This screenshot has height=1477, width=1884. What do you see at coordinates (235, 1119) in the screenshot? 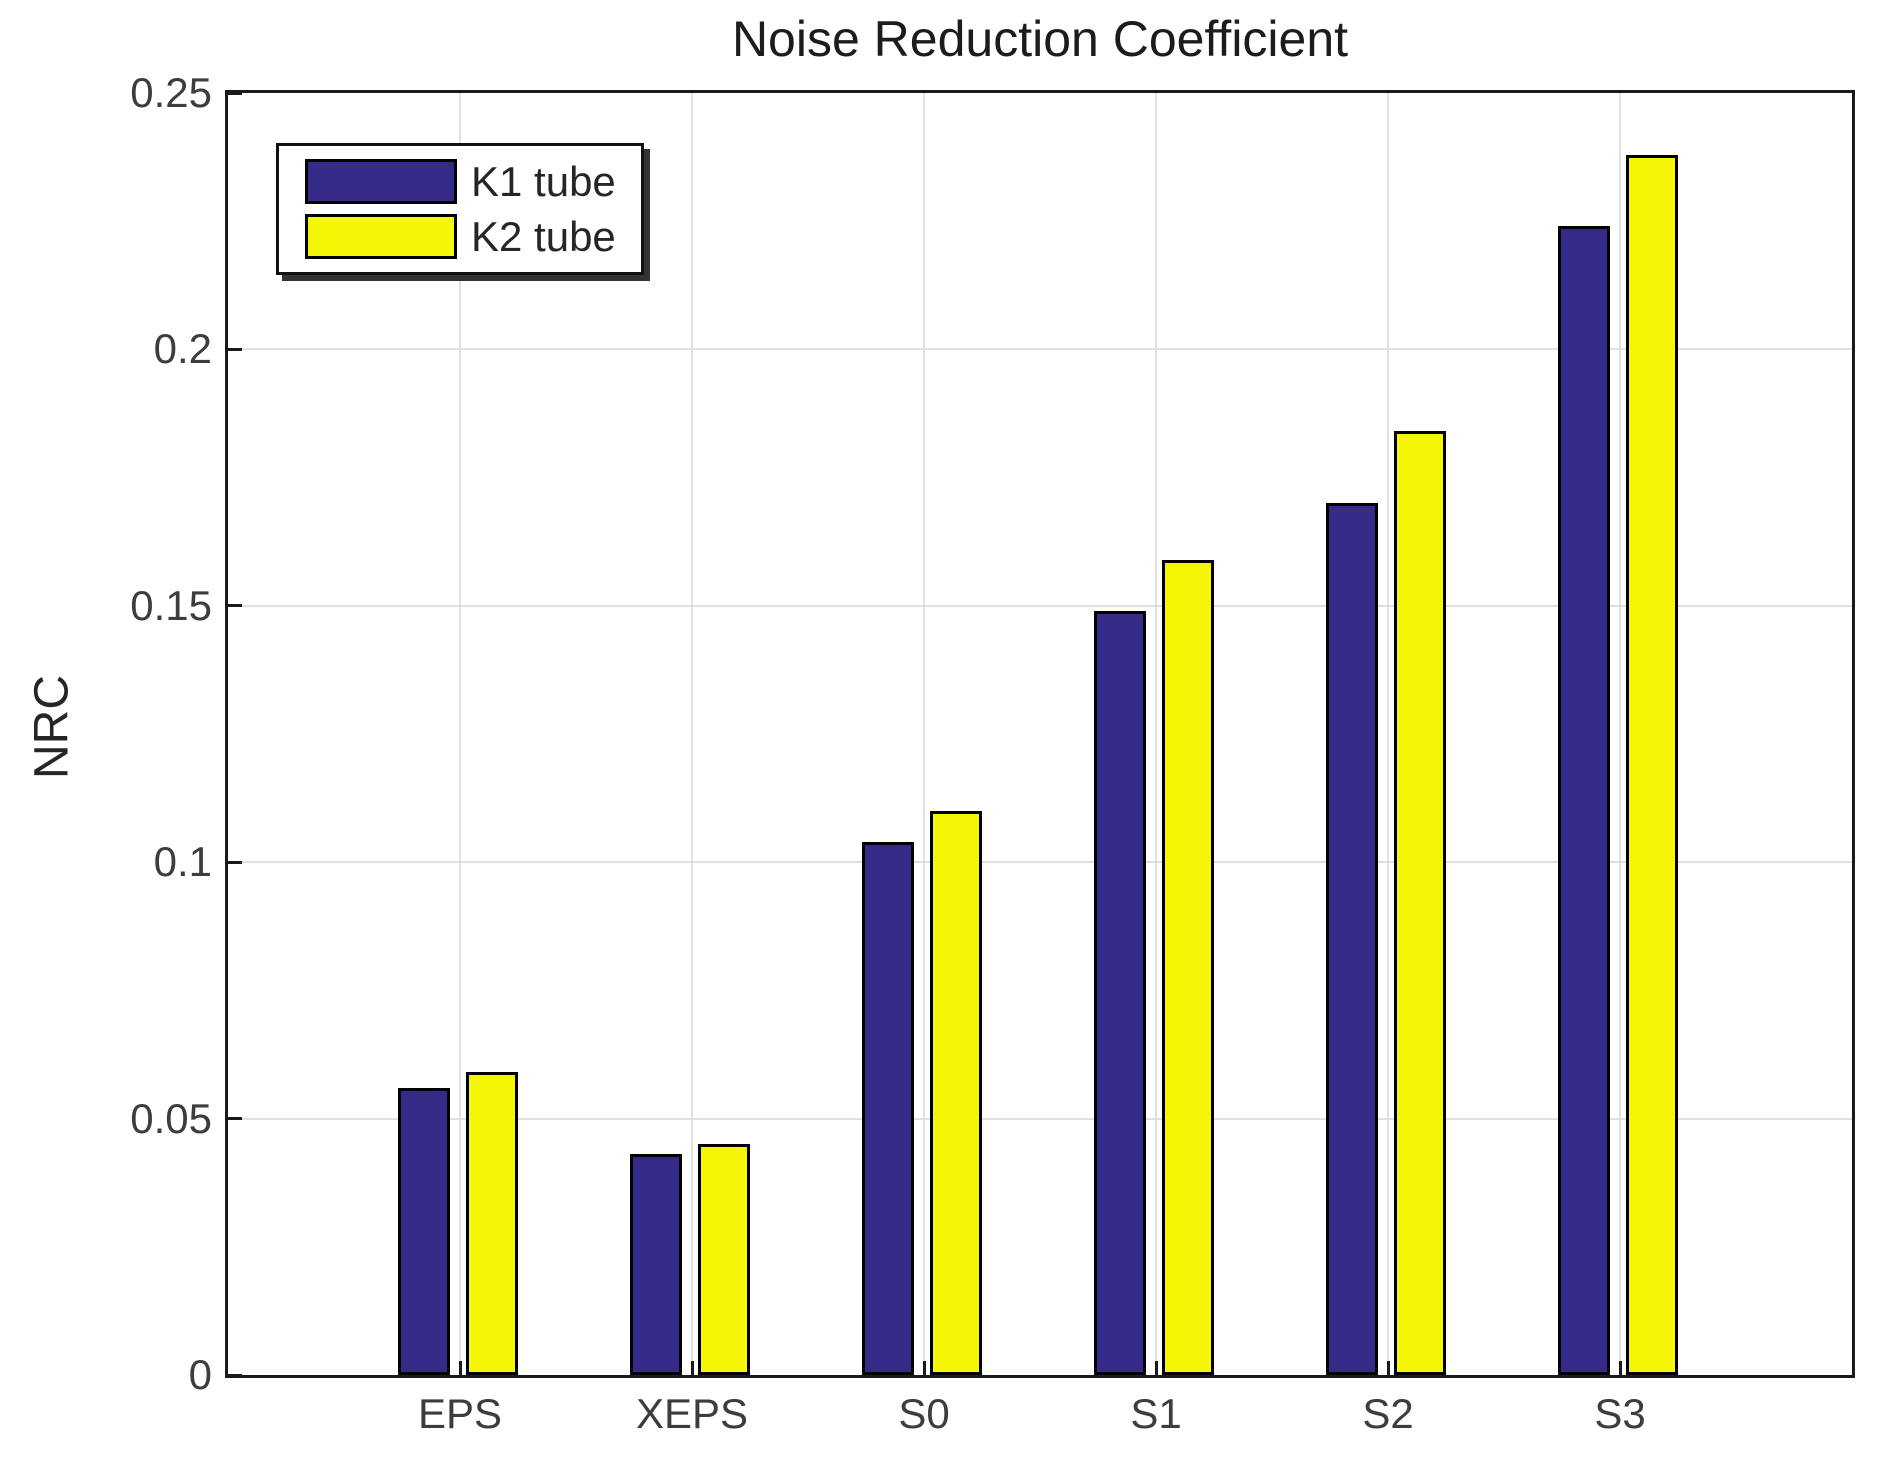
I see `y-axis-tick-0.05` at bounding box center [235, 1119].